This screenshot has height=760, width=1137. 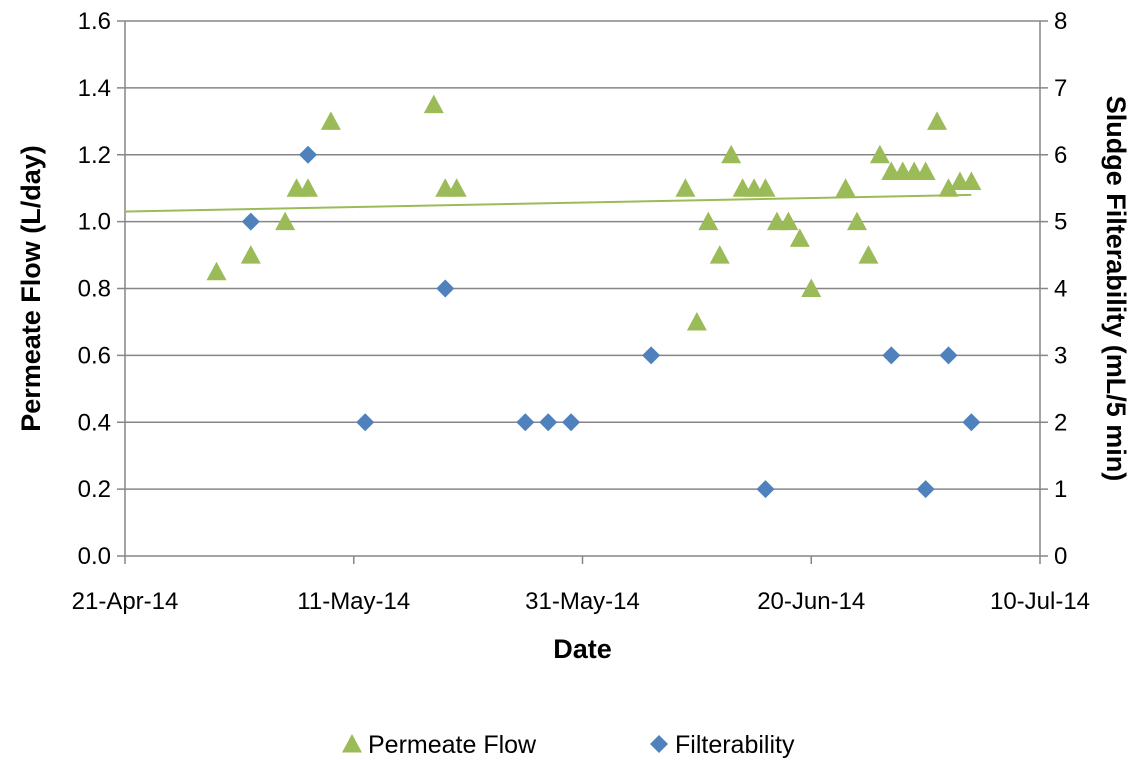 I want to click on x-tick-label: 31-May-14, so click(x=582, y=601).